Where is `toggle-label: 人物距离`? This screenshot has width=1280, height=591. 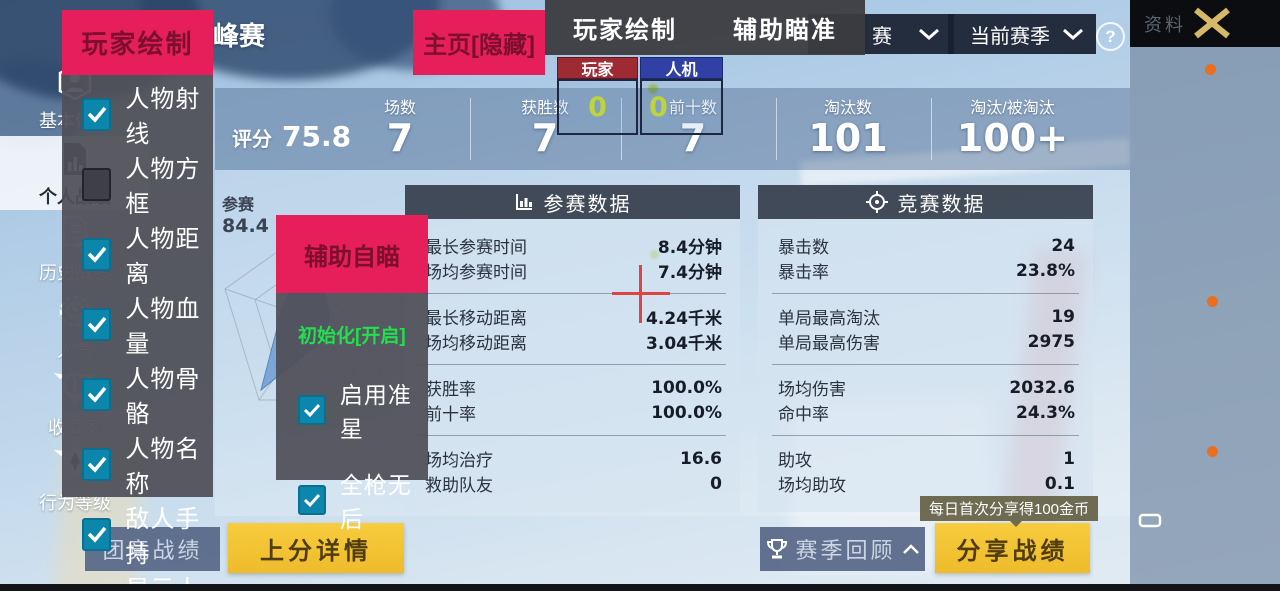
toggle-label: 人物距离 is located at coordinates (163, 257).